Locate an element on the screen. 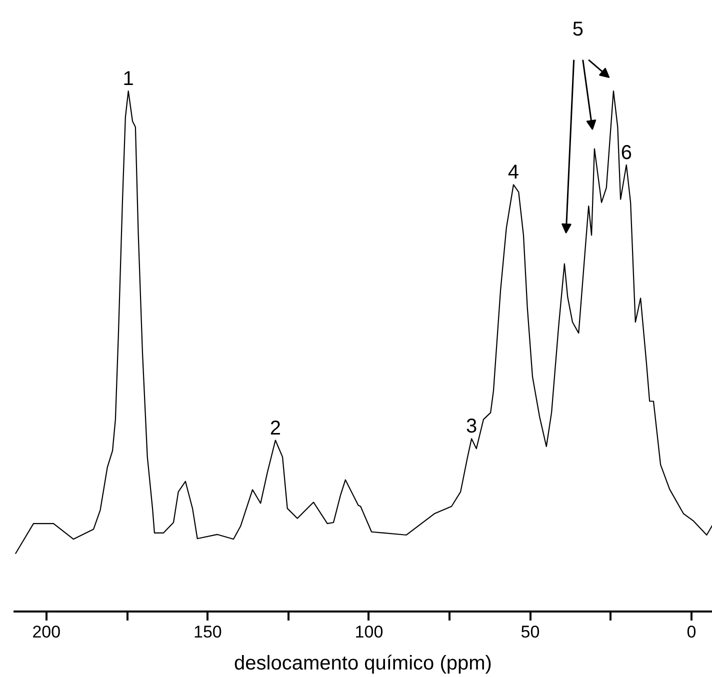 This screenshot has width=712, height=677. x-axis-title: deslocamento químico (ppm) is located at coordinates (363, 663).